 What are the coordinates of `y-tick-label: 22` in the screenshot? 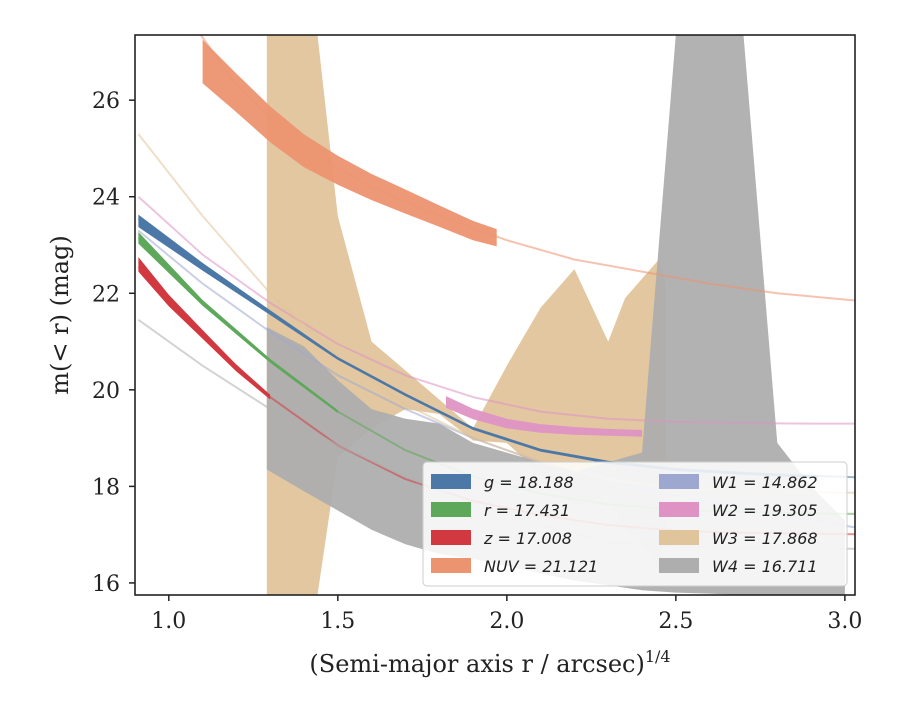 It's located at (106, 294).